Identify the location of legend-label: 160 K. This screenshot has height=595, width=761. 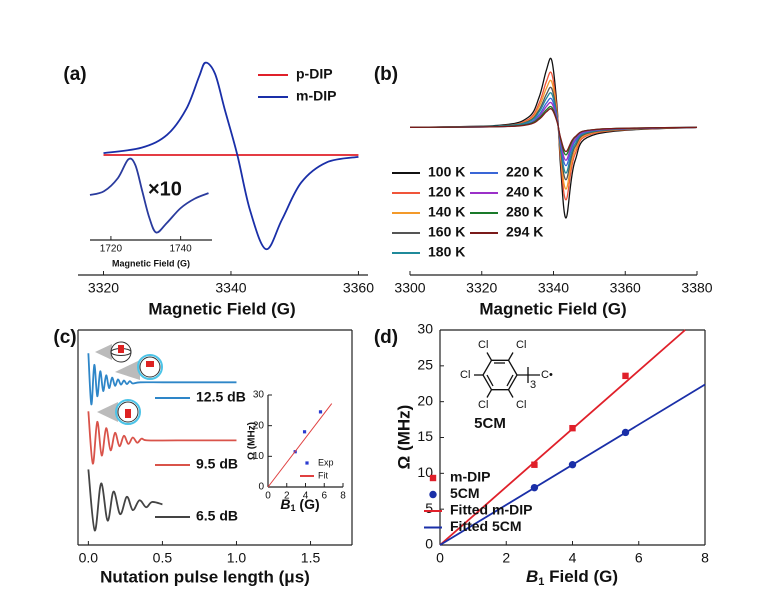
(446, 232).